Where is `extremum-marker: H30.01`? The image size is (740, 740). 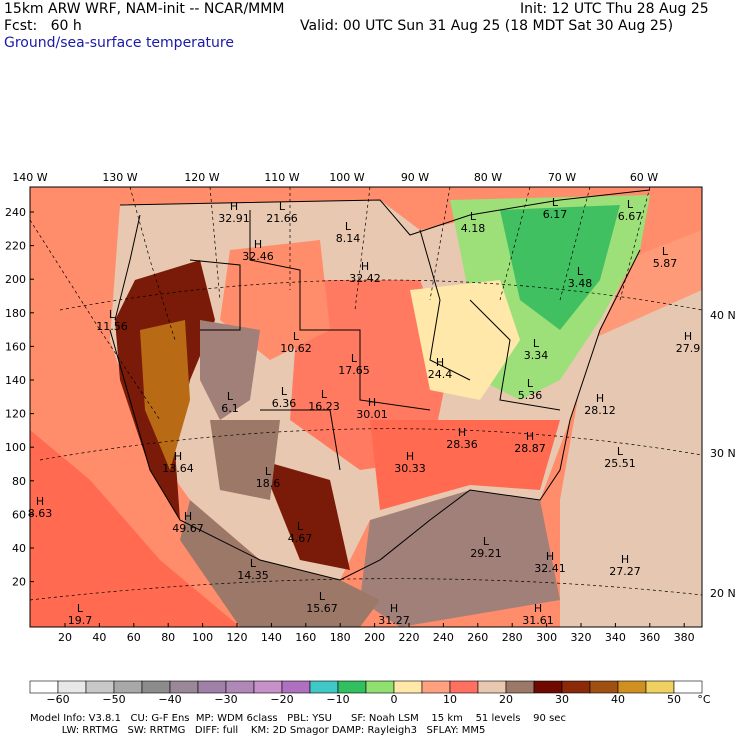
extremum-marker: H30.01 is located at coordinates (372, 408).